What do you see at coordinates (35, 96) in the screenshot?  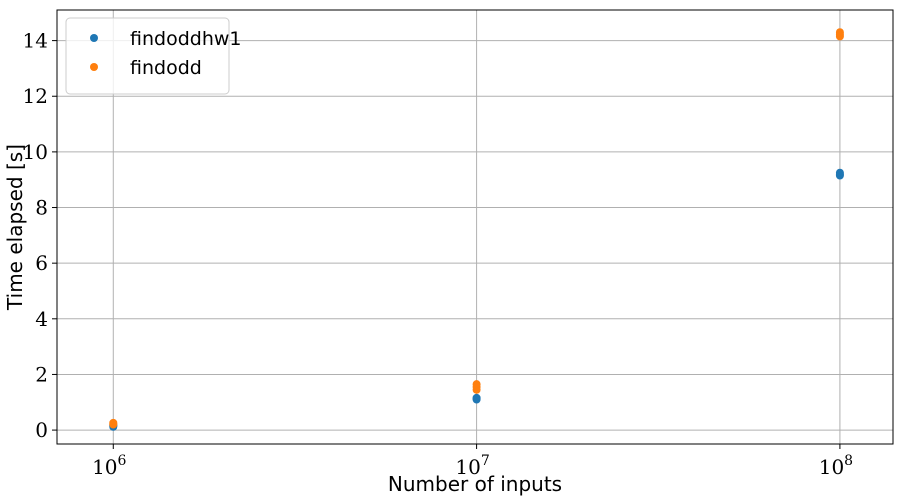 I see `y-tick-label: 12` at bounding box center [35, 96].